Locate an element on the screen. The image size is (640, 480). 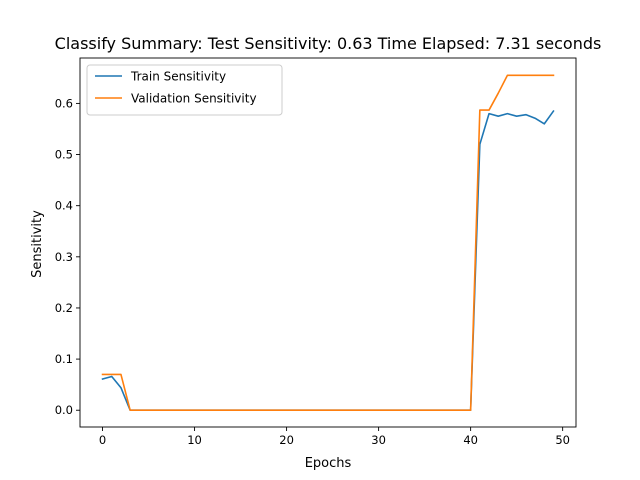
legend: Train Sensitivity Validation Sensitivity is located at coordinates (184, 90).